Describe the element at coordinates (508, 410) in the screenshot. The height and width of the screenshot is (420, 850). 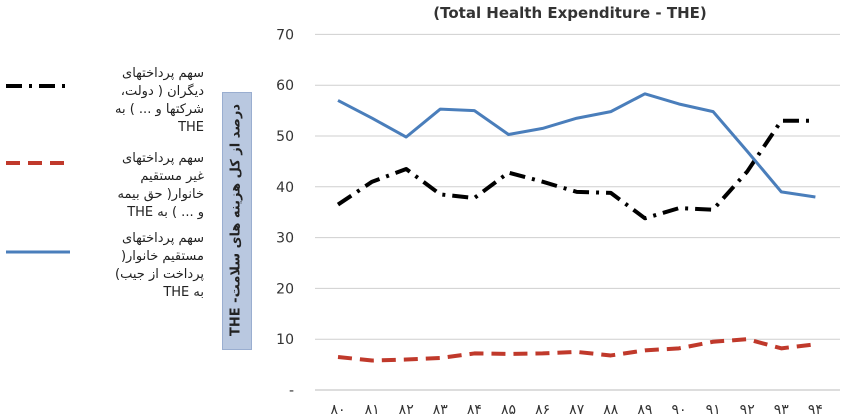
I see `x-tick-label: ۸۵` at that location.